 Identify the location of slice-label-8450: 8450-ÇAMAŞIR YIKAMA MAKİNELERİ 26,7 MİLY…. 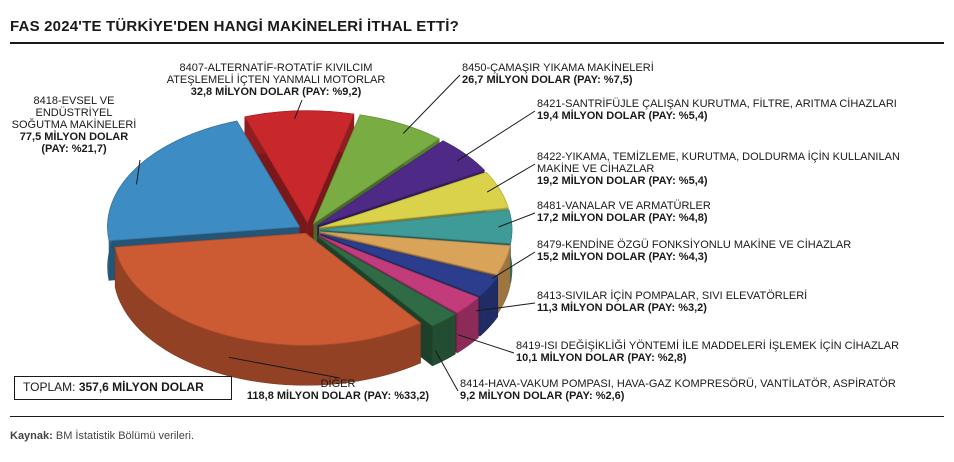
(577, 74).